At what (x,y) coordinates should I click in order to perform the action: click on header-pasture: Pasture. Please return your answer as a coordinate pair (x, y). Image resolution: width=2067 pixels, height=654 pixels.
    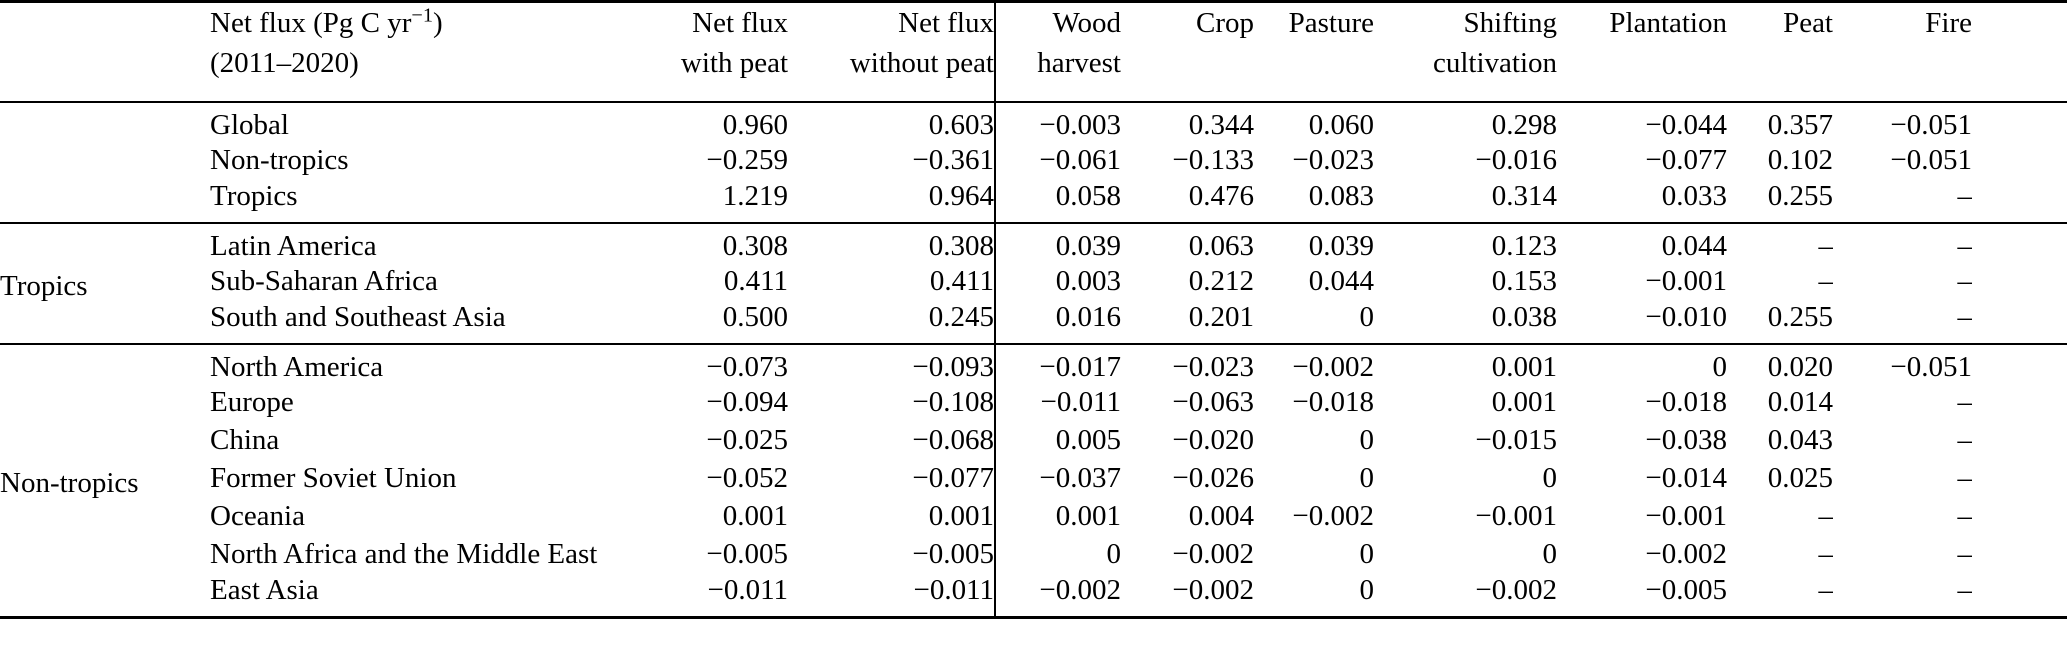
    Looking at the image, I should click on (1331, 23).